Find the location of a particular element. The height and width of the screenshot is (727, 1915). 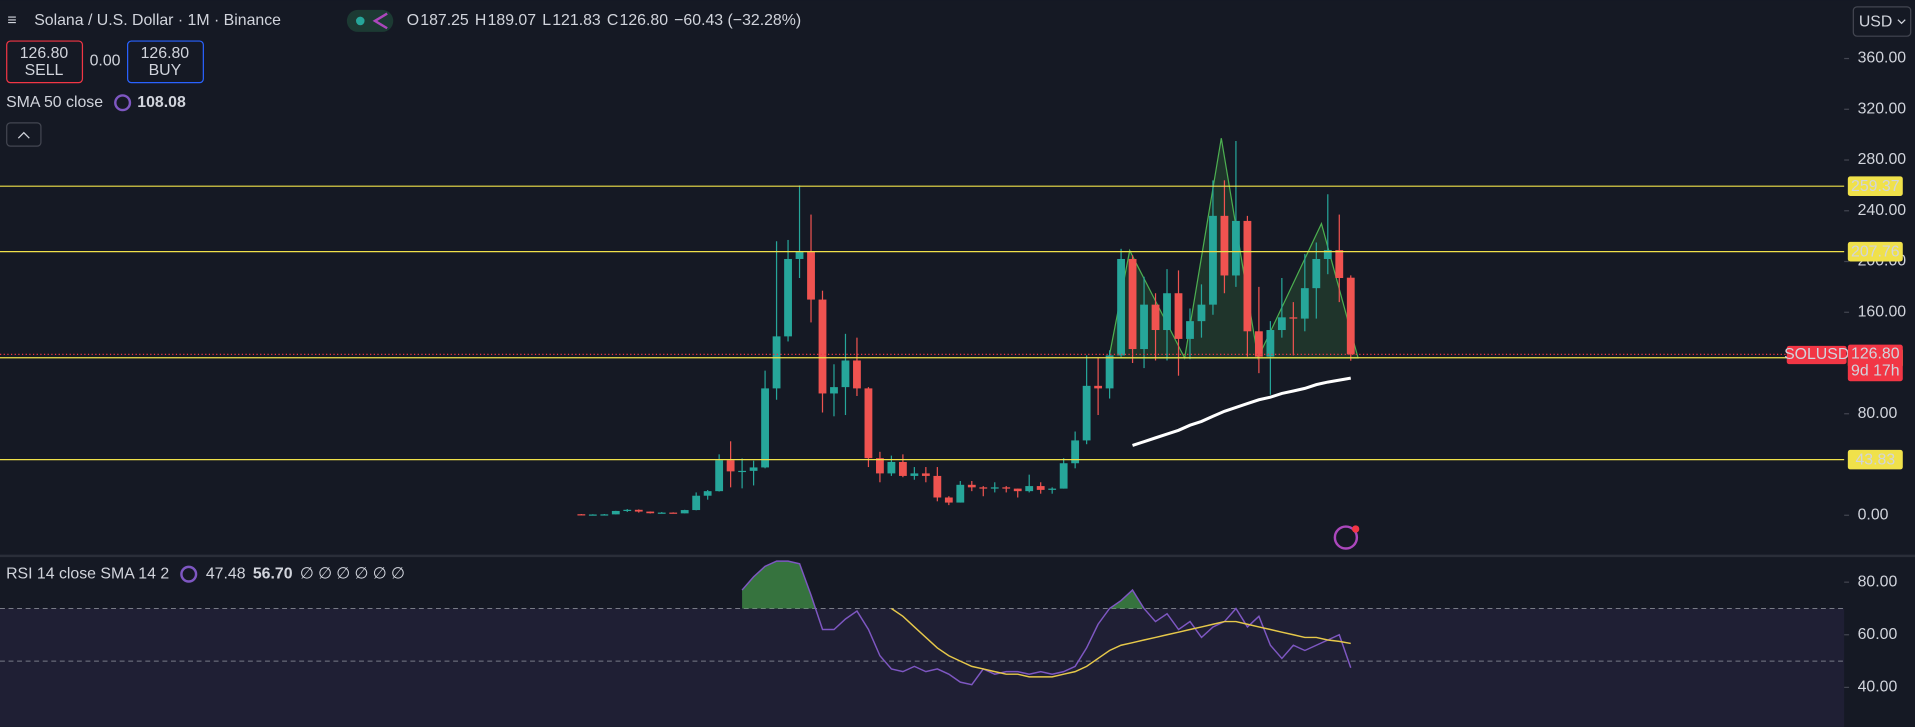

y-tick-label: 0.00 is located at coordinates (1873, 514).